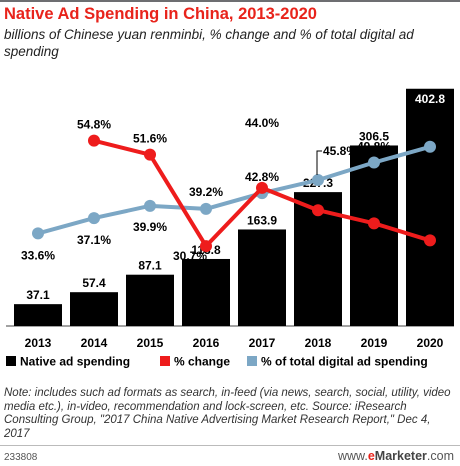  Describe the element at coordinates (374, 136) in the screenshot. I see `bar-label-2019: 306.5` at that location.